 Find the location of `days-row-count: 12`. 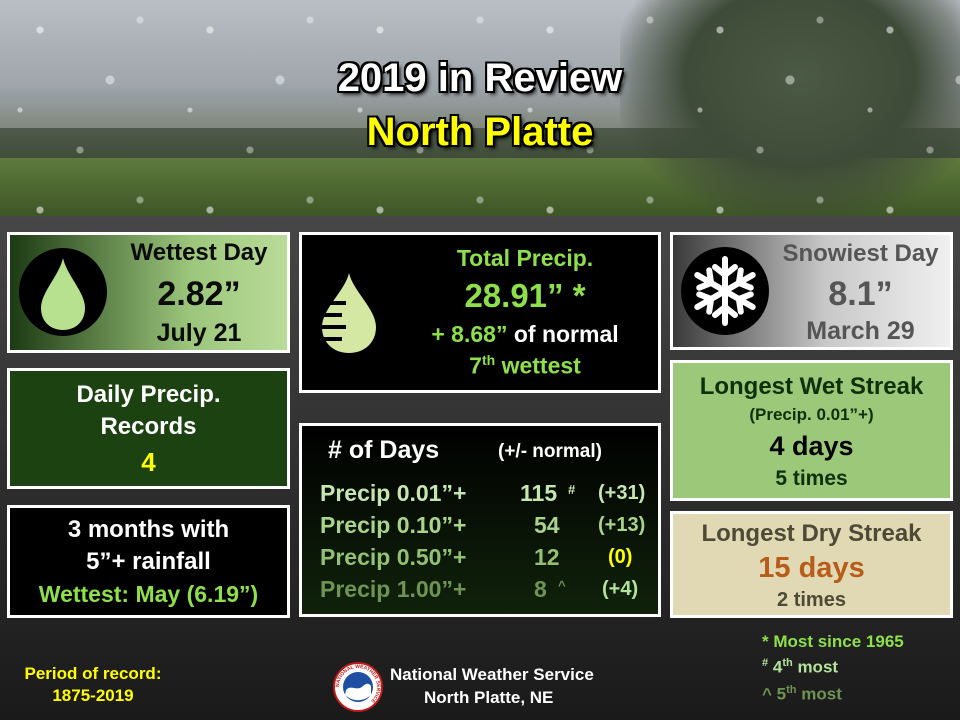

days-row-count: 12 is located at coordinates (547, 557).